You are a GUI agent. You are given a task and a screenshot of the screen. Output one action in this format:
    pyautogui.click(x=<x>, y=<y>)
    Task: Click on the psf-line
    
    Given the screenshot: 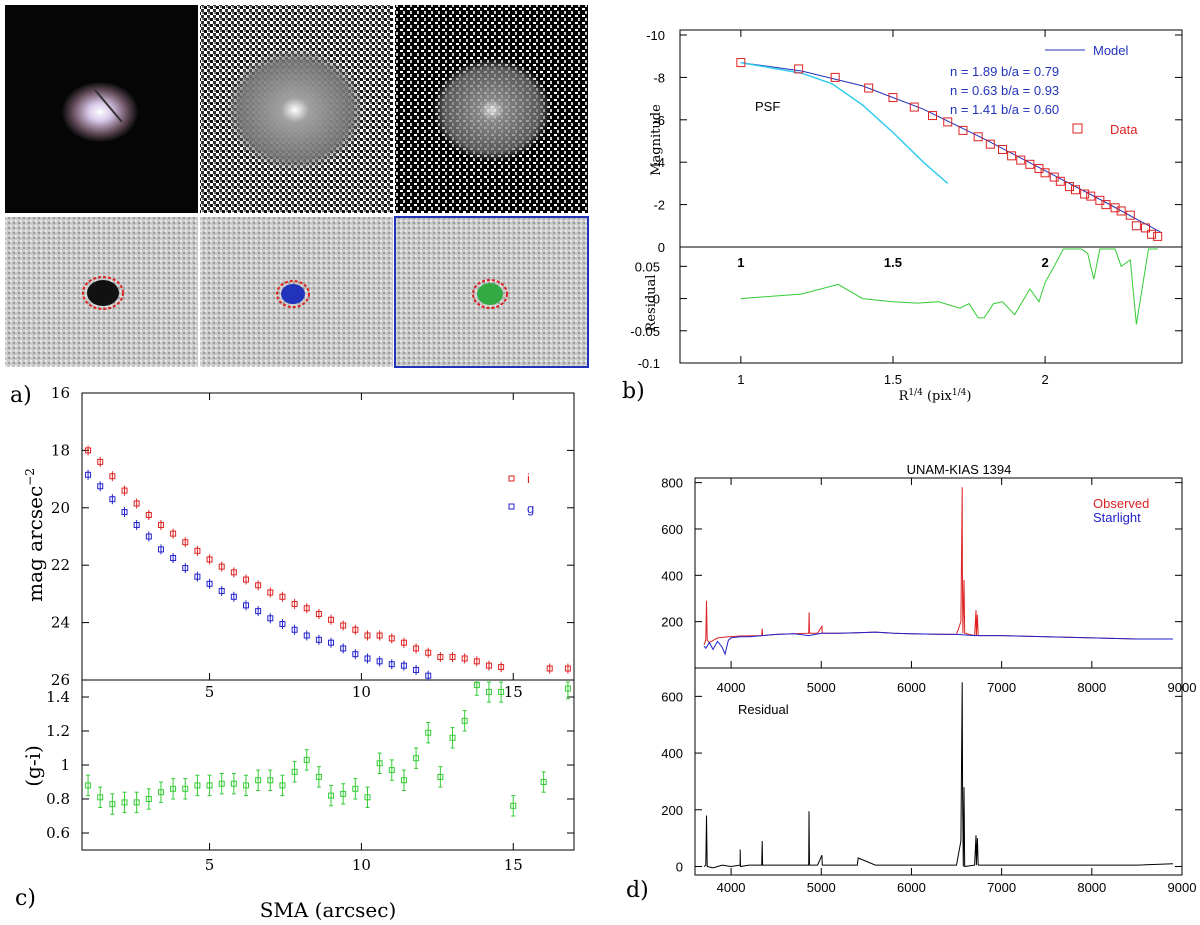 What is the action you would take?
    pyautogui.click(x=844, y=122)
    